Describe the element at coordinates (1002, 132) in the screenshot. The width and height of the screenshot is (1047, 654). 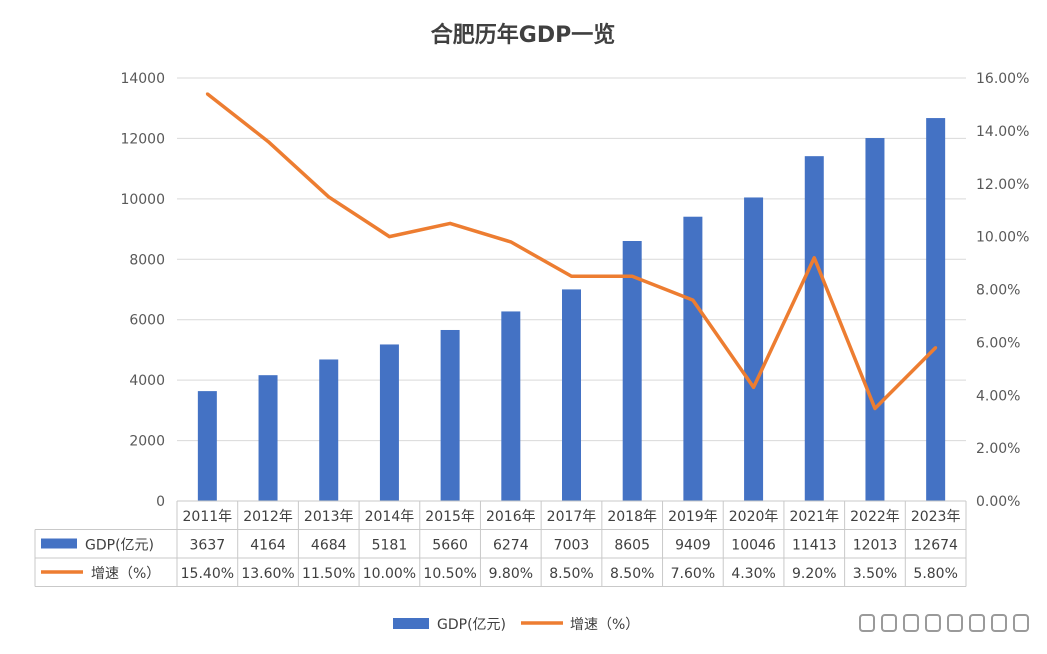
I see `right-tick-label: 14.00%` at that location.